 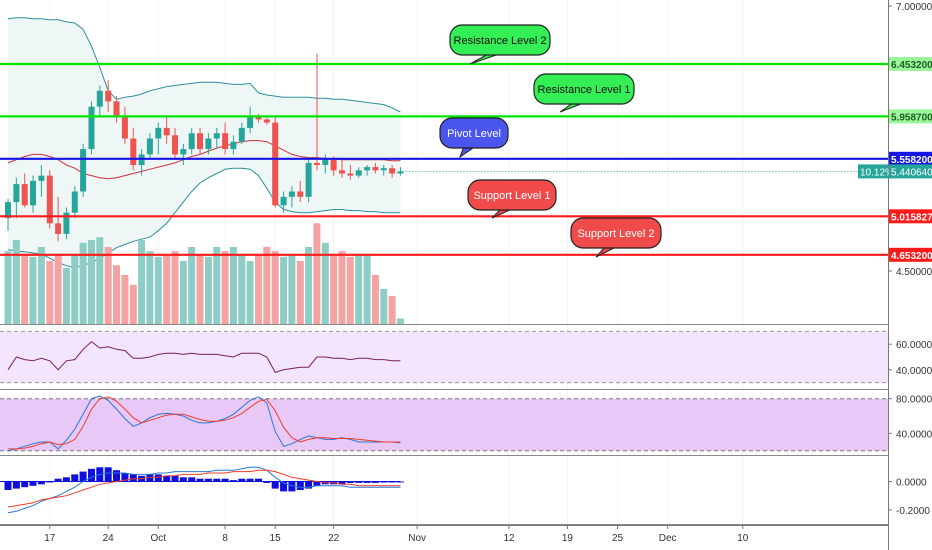 I want to click on time-tick-label: 8, so click(x=225, y=538).